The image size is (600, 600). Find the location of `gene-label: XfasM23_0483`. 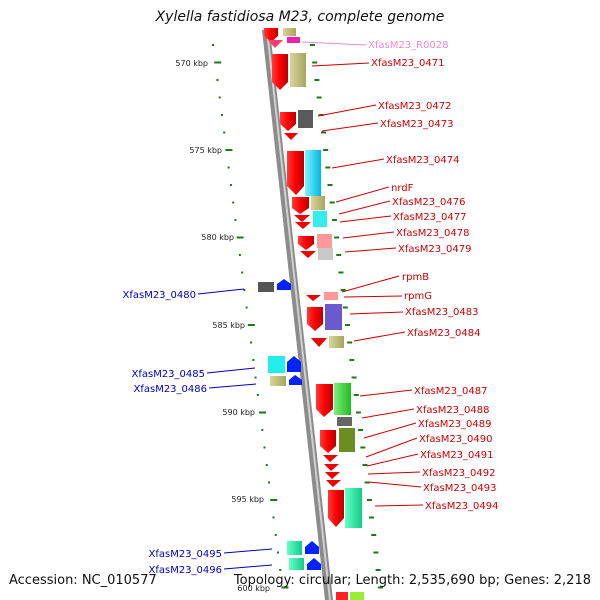

gene-label: XfasM23_0483 is located at coordinates (442, 312).